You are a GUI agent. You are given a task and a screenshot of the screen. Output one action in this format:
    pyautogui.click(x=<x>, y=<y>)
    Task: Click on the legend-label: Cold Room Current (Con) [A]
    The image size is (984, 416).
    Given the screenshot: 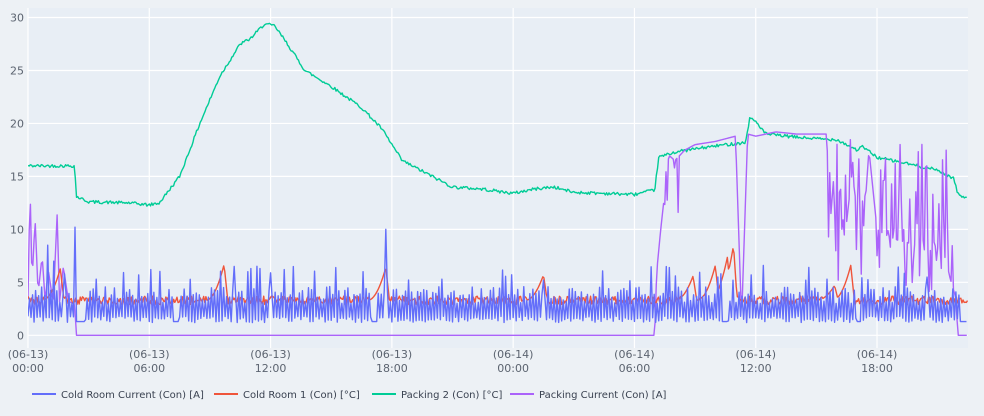 What is the action you would take?
    pyautogui.click(x=132, y=395)
    